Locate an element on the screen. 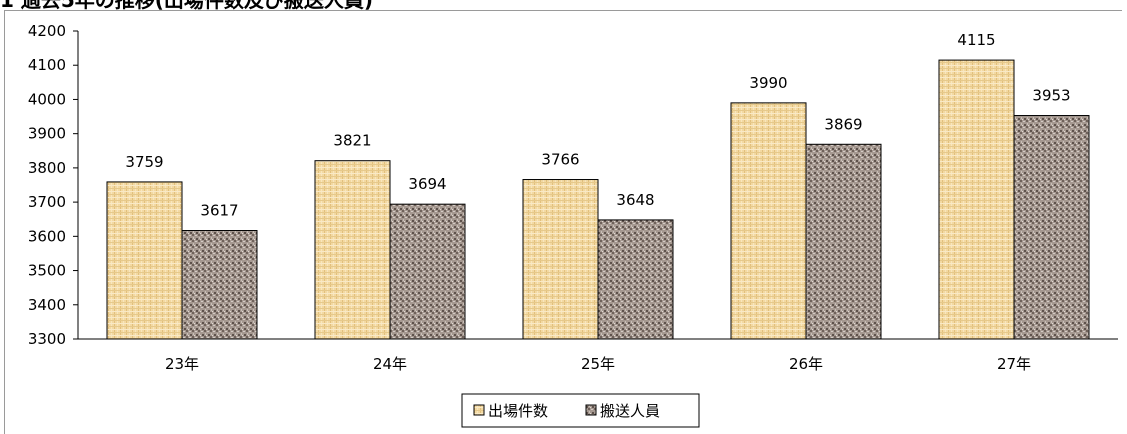 This screenshot has height=434, width=1127. data-label: 3617 is located at coordinates (219, 211).